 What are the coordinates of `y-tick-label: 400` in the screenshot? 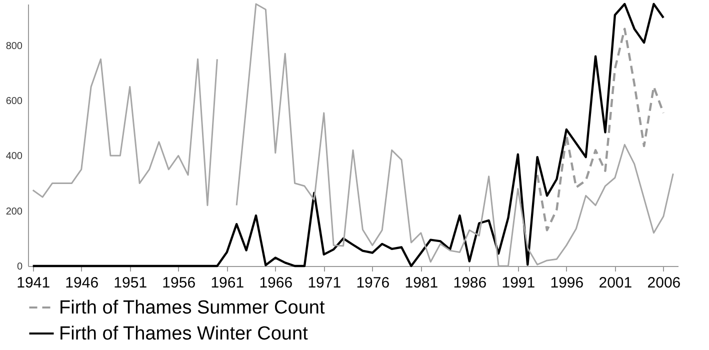 It's located at (14, 156).